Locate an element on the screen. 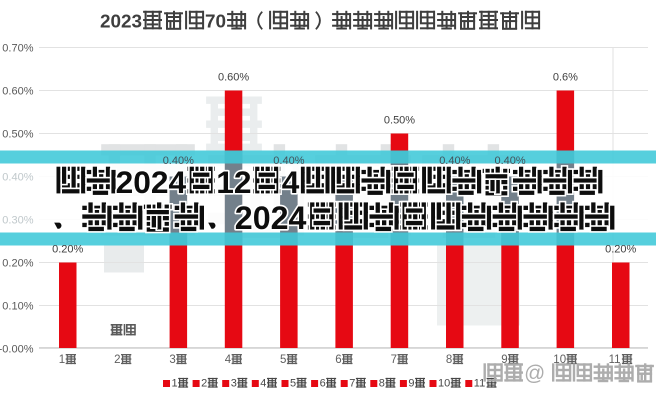 The width and height of the screenshot is (656, 405). svg-text: -0.00% is located at coordinates (17, 349).